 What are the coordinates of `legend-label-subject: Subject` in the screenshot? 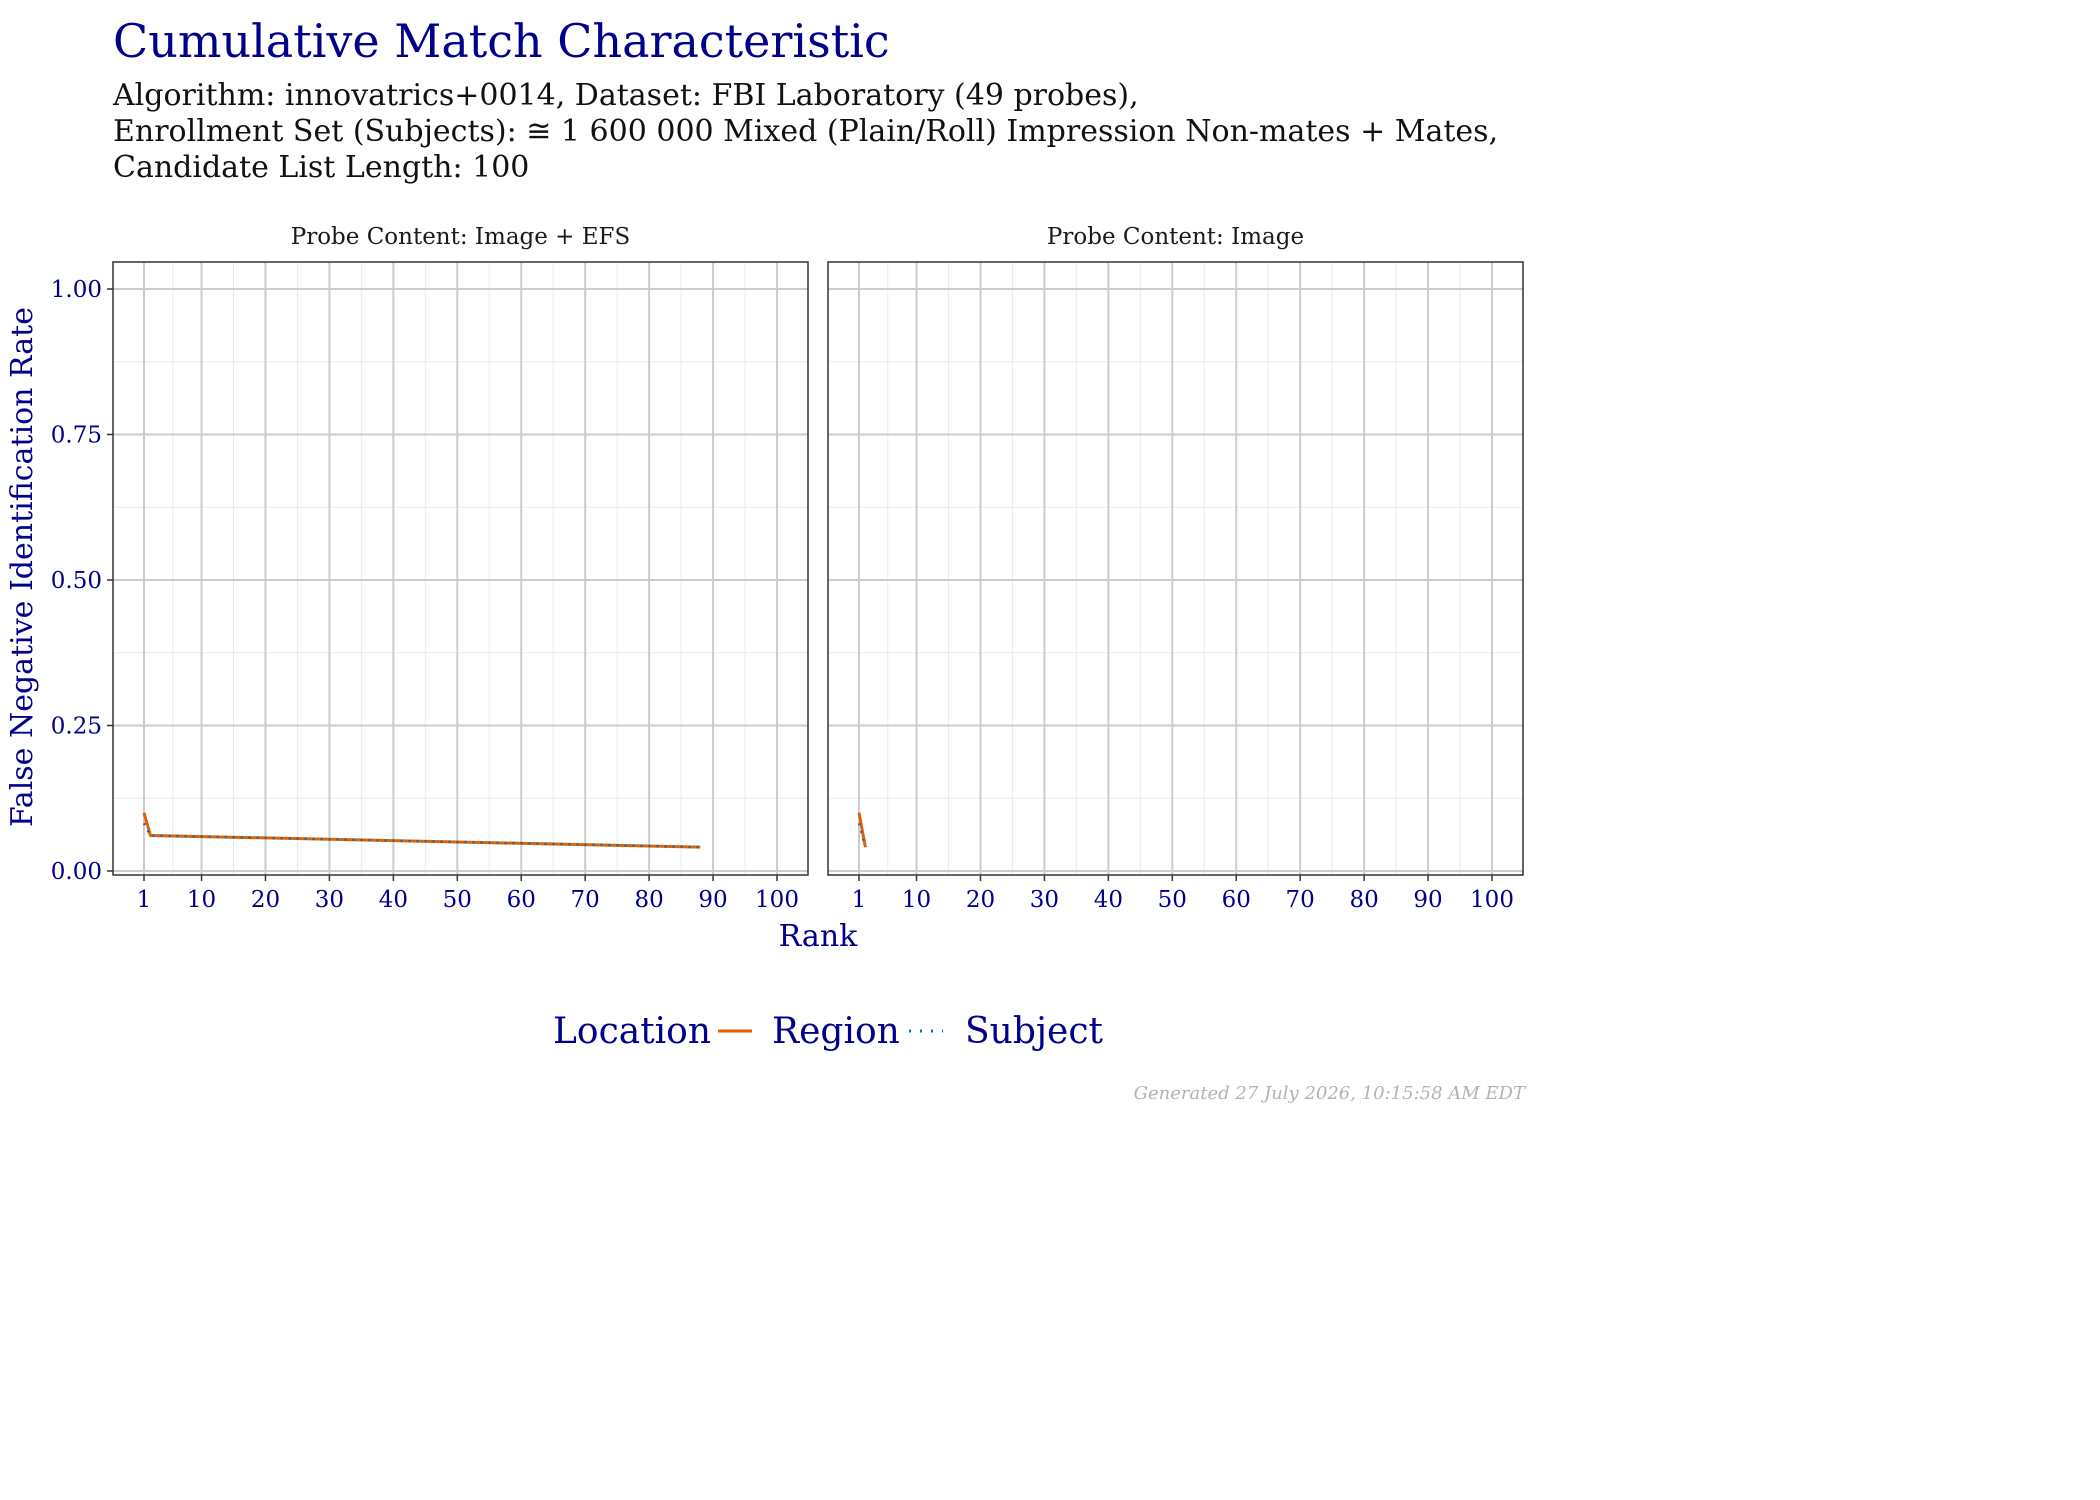 It's located at (1034, 1031).